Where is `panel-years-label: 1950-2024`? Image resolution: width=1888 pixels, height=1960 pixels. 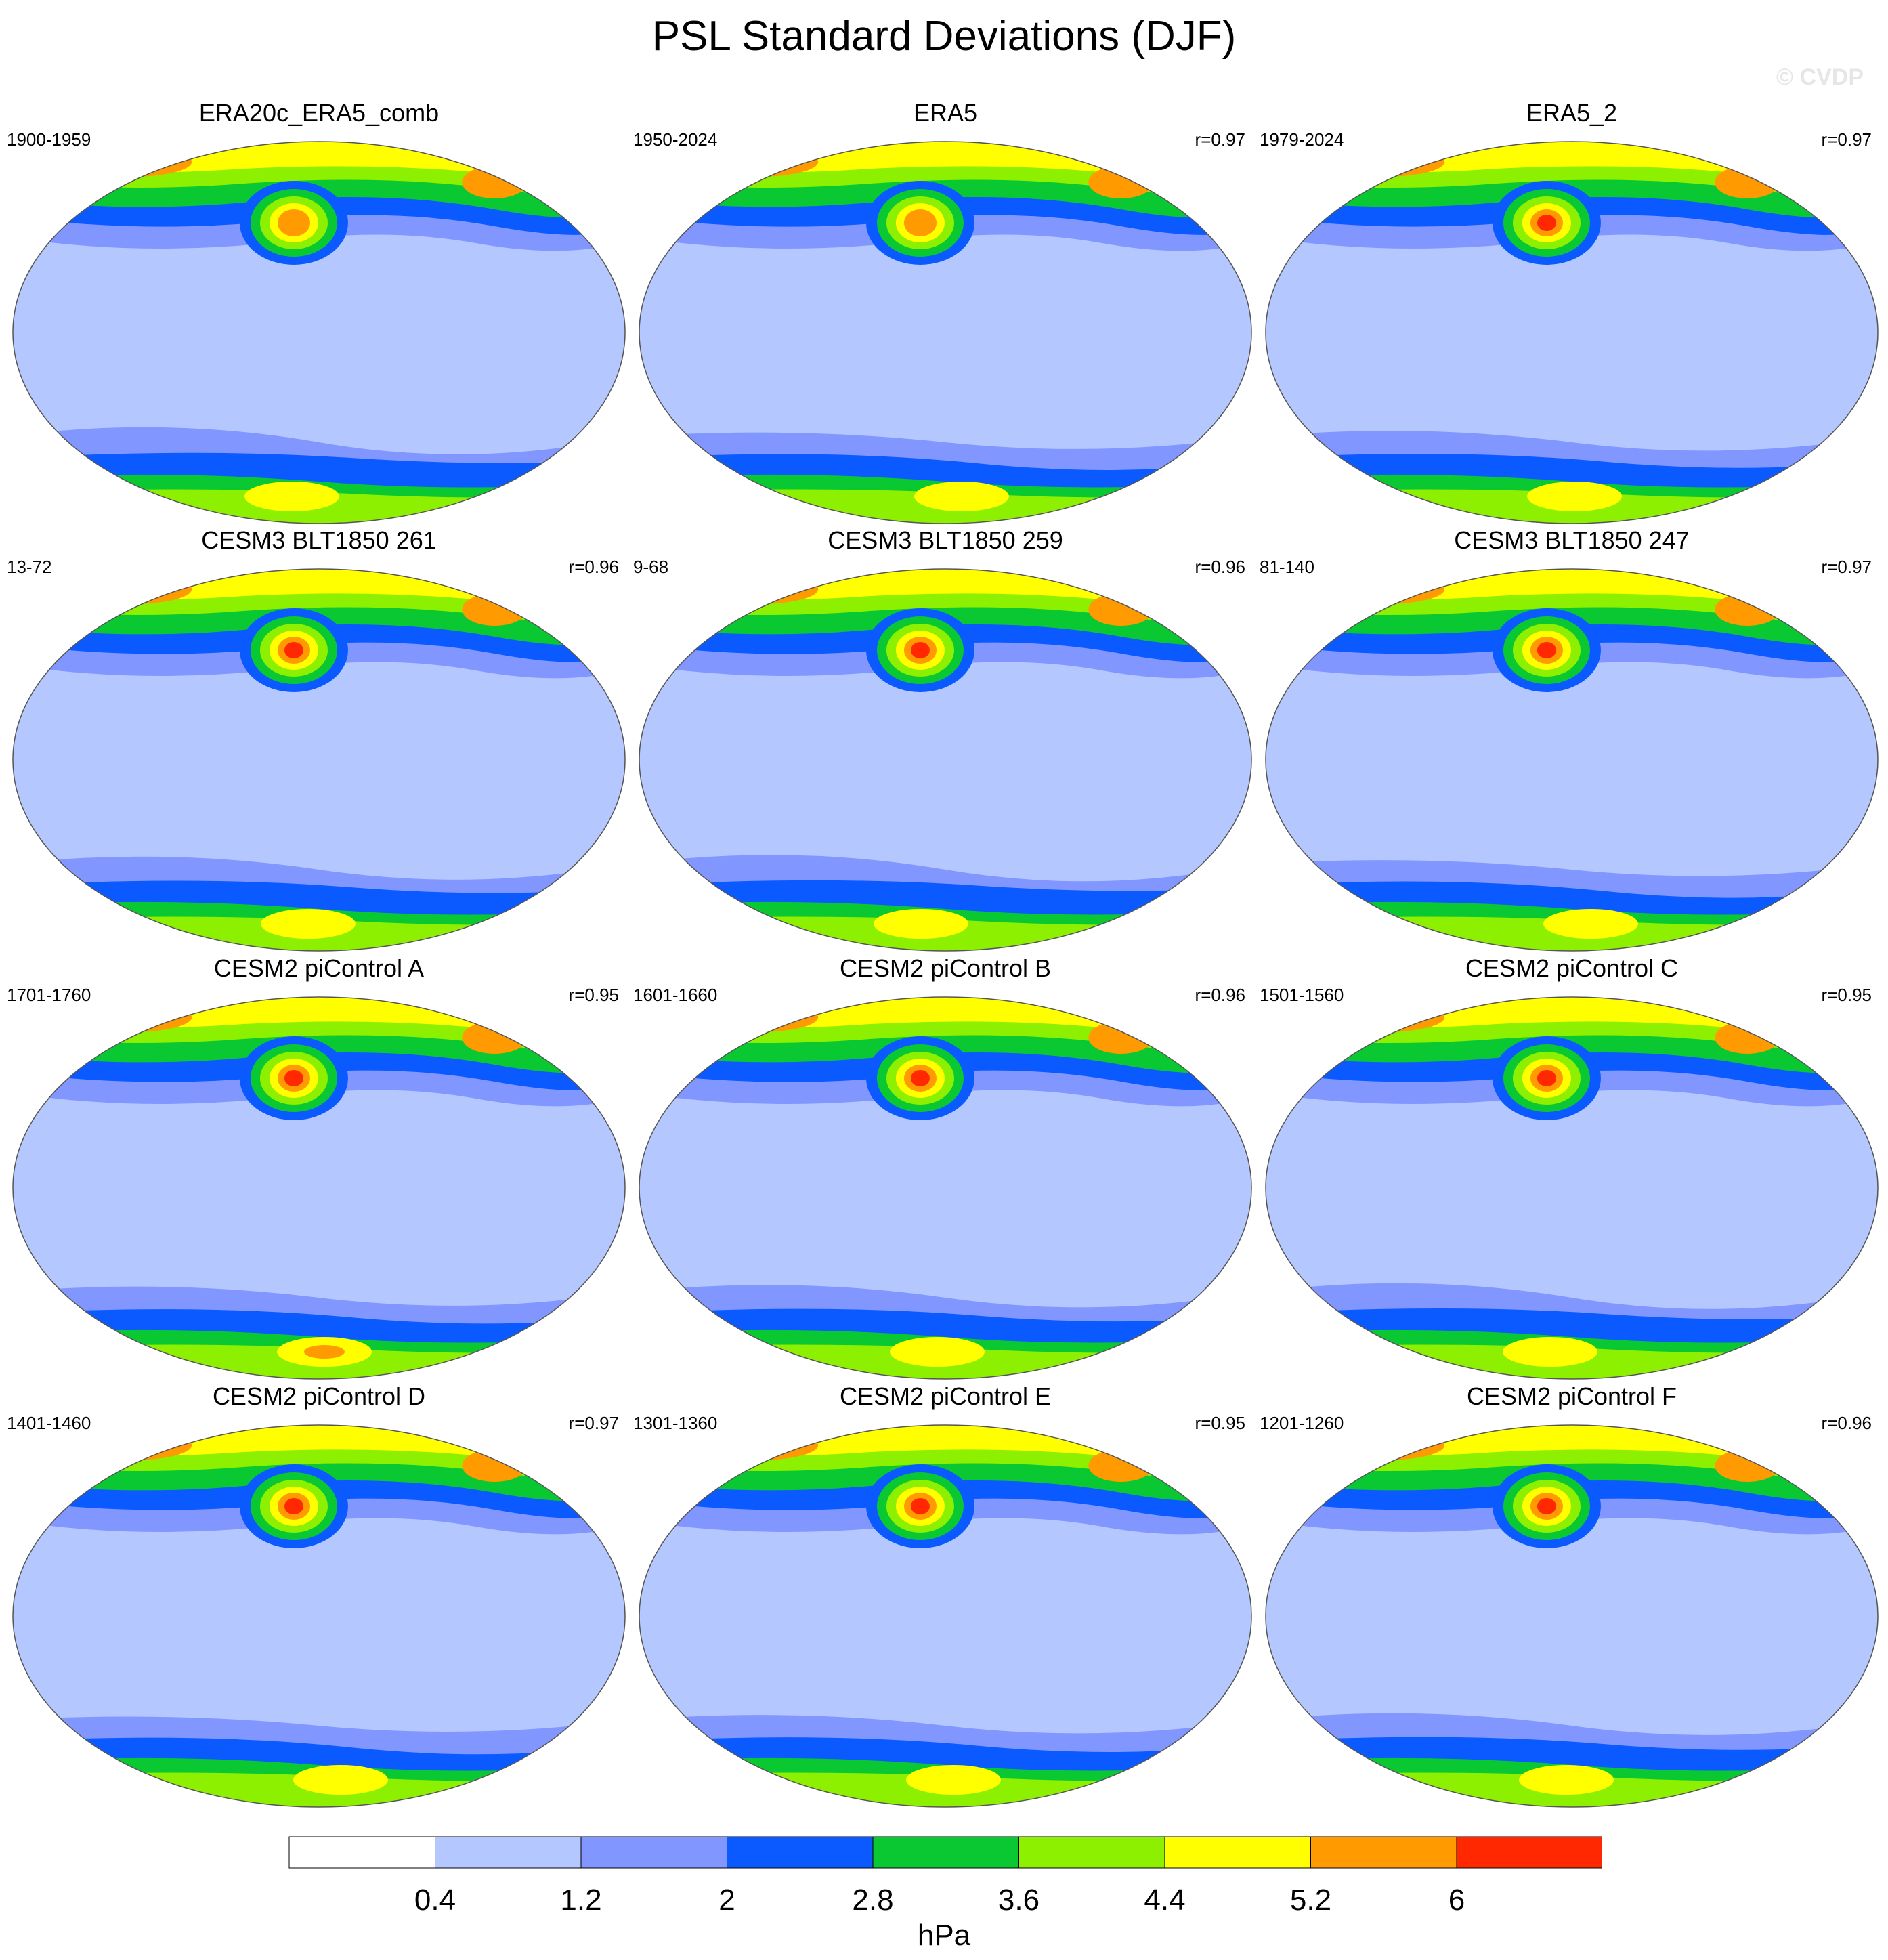
panel-years-label: 1950-2024 is located at coordinates (675, 139).